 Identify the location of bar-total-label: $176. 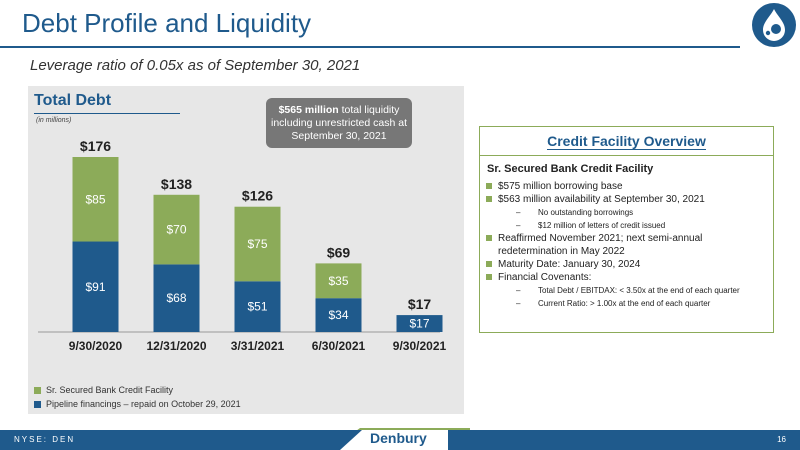
(95, 146).